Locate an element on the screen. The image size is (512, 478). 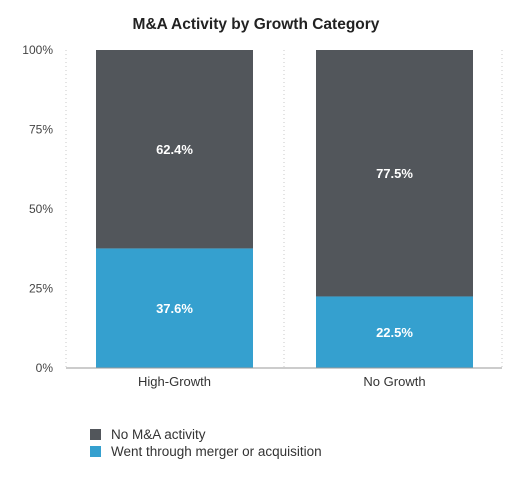
x-category-label: High-Growth is located at coordinates (174, 381).